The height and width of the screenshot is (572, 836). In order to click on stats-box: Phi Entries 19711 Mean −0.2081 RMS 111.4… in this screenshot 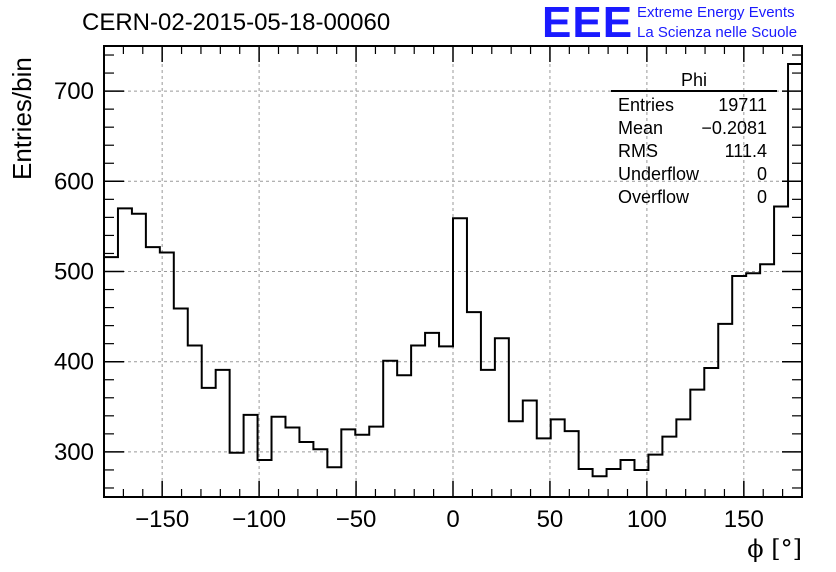, I will do `click(694, 139)`.